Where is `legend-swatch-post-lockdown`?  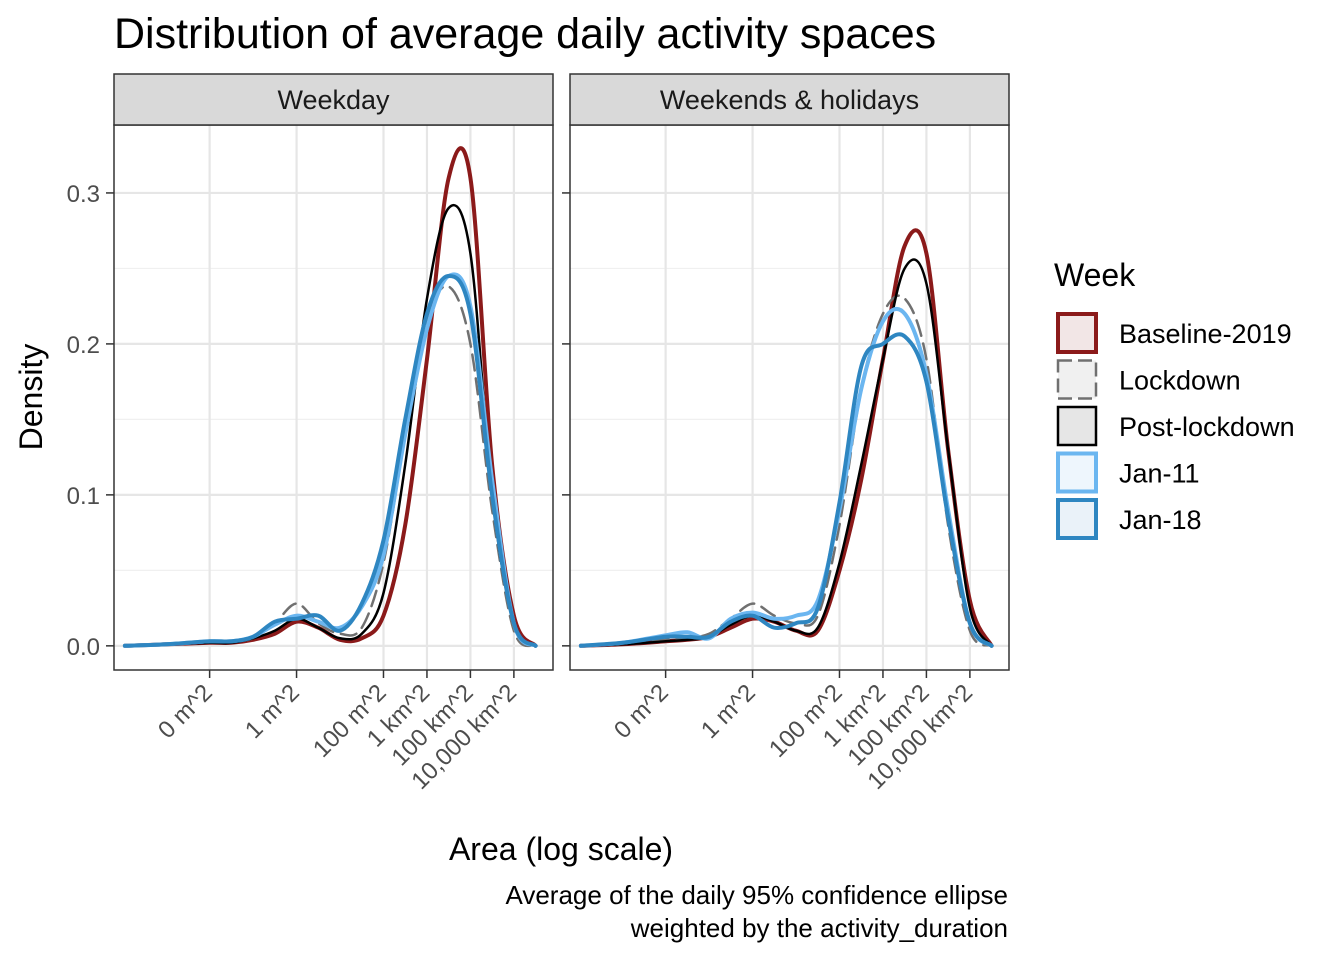
legend-swatch-post-lockdown is located at coordinates (1077, 426).